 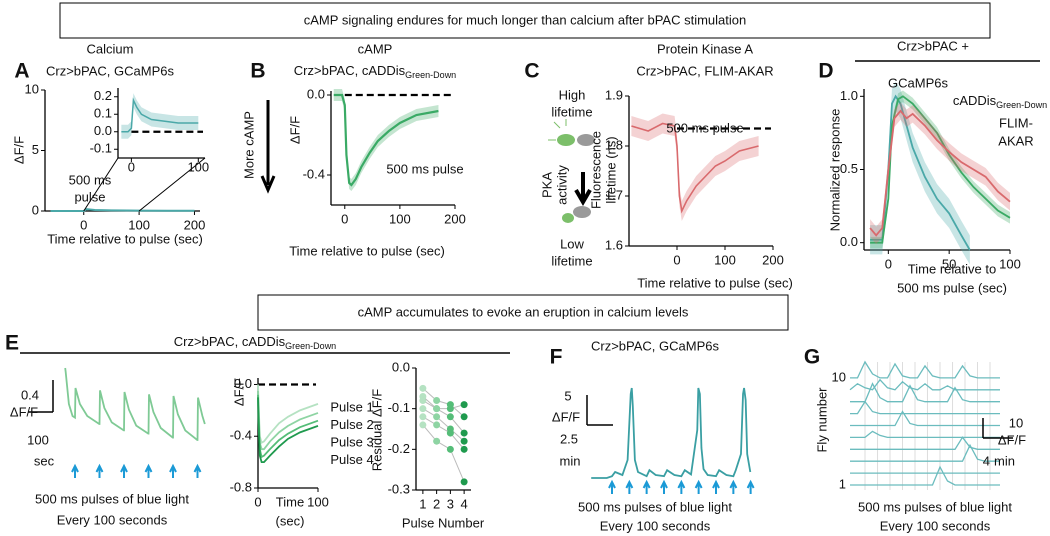 I want to click on panel-subtitle: Crz>bPAC, GCaMP6s, so click(x=110, y=70).